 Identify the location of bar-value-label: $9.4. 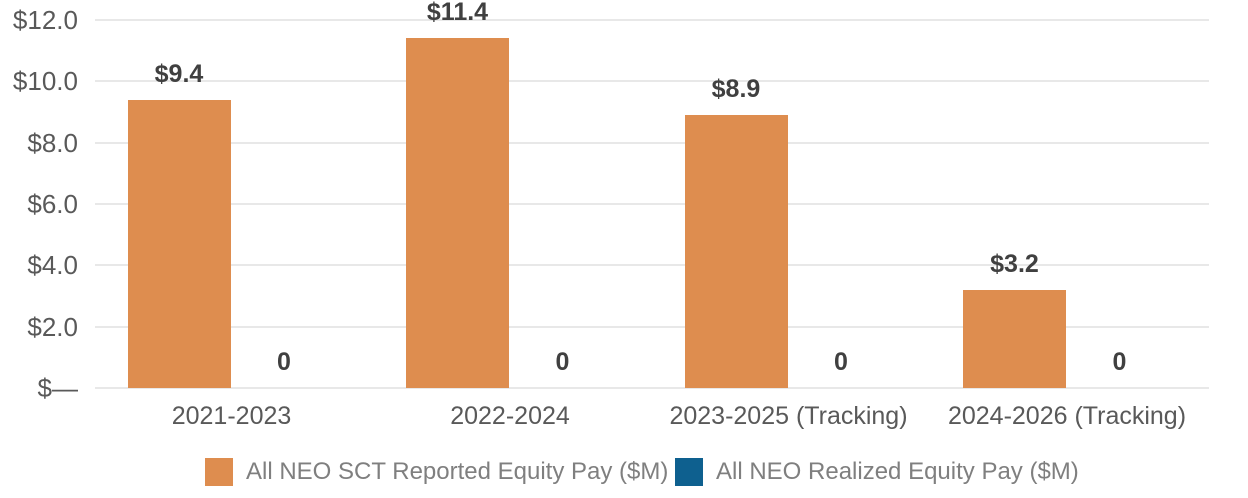
(179, 73).